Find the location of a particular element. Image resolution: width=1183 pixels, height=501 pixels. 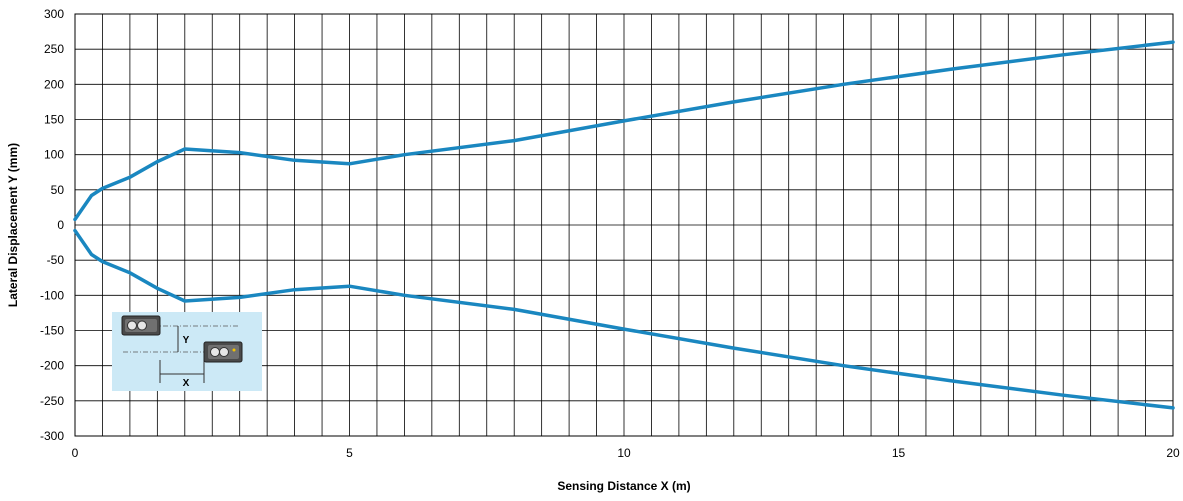

y-axis-label: Lateral Displacement Y (mm) is located at coordinates (13, 225).